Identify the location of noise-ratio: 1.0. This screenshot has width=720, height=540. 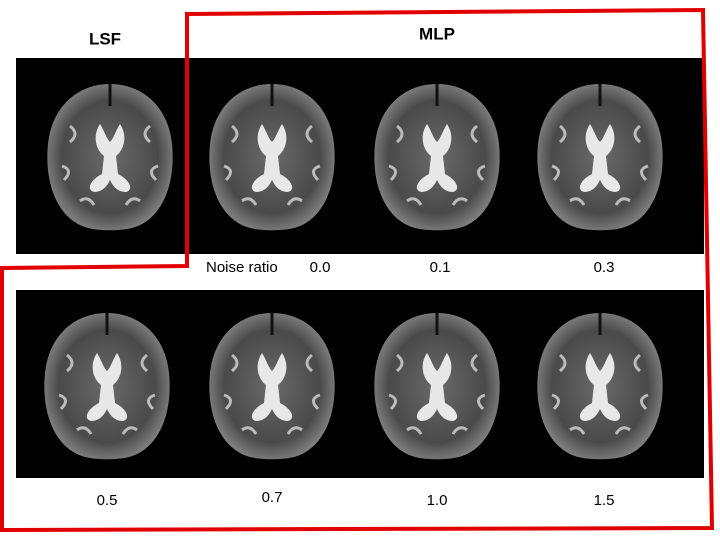
(437, 500).